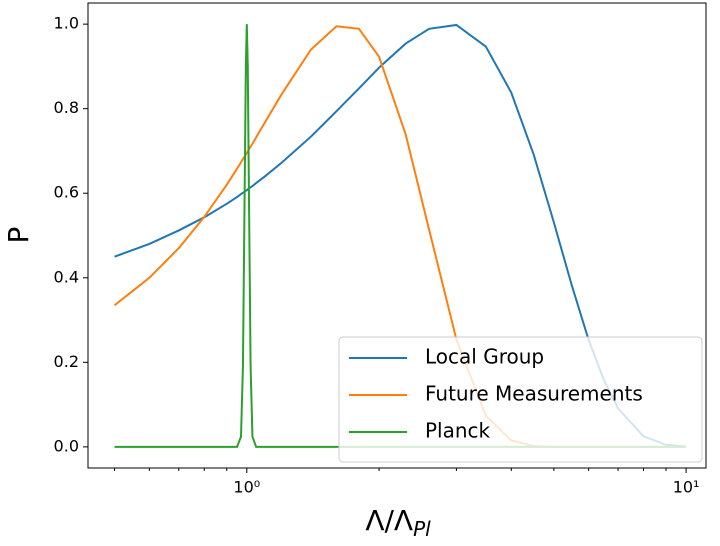  What do you see at coordinates (246, 487) in the screenshot?
I see `x-tick-label: 10⁰` at bounding box center [246, 487].